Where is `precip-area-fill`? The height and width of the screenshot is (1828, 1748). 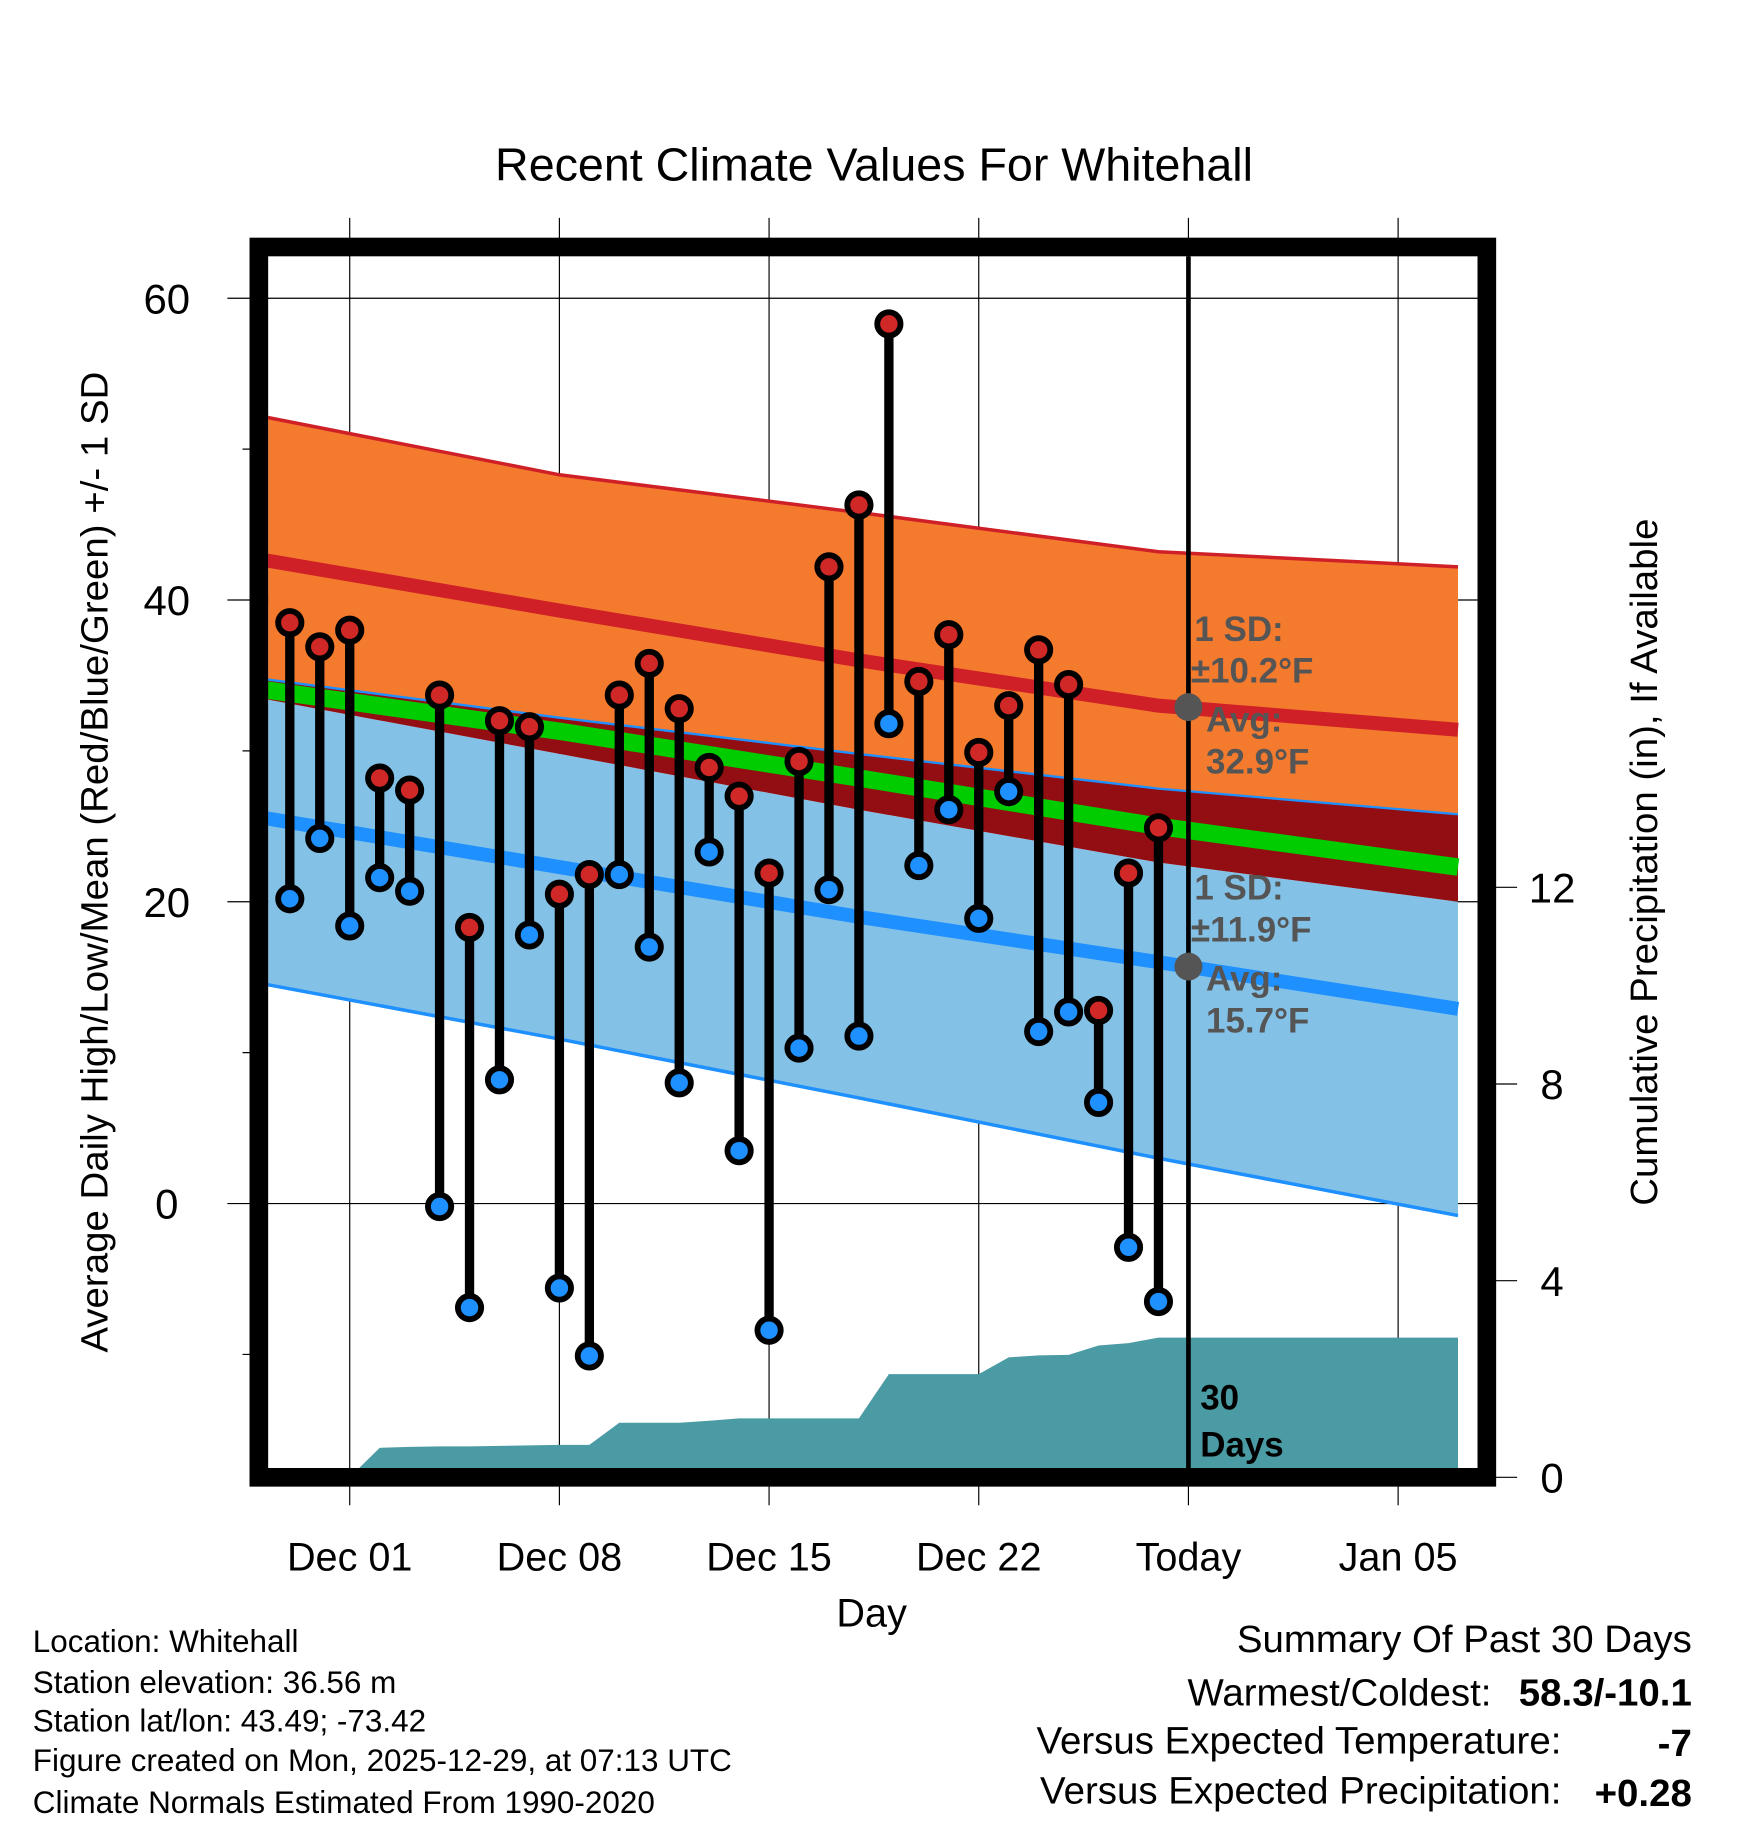
precip-area-fill is located at coordinates (909, 1402).